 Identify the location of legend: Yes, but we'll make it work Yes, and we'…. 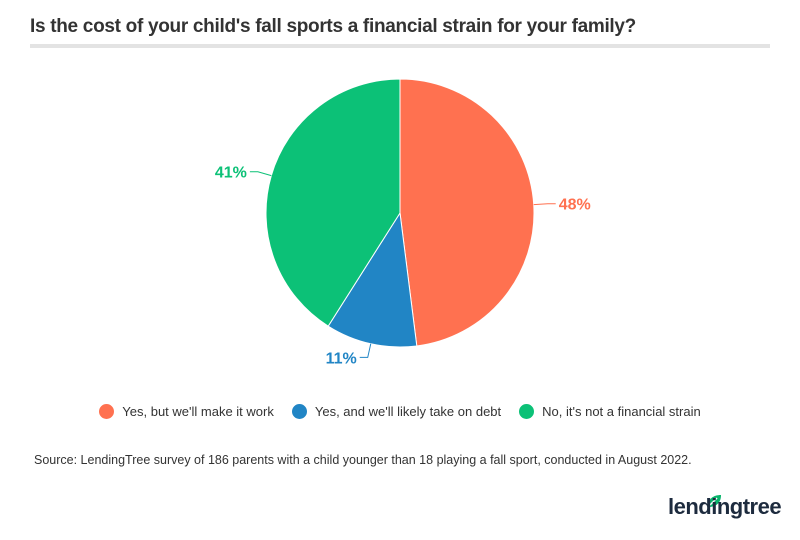
(400, 411).